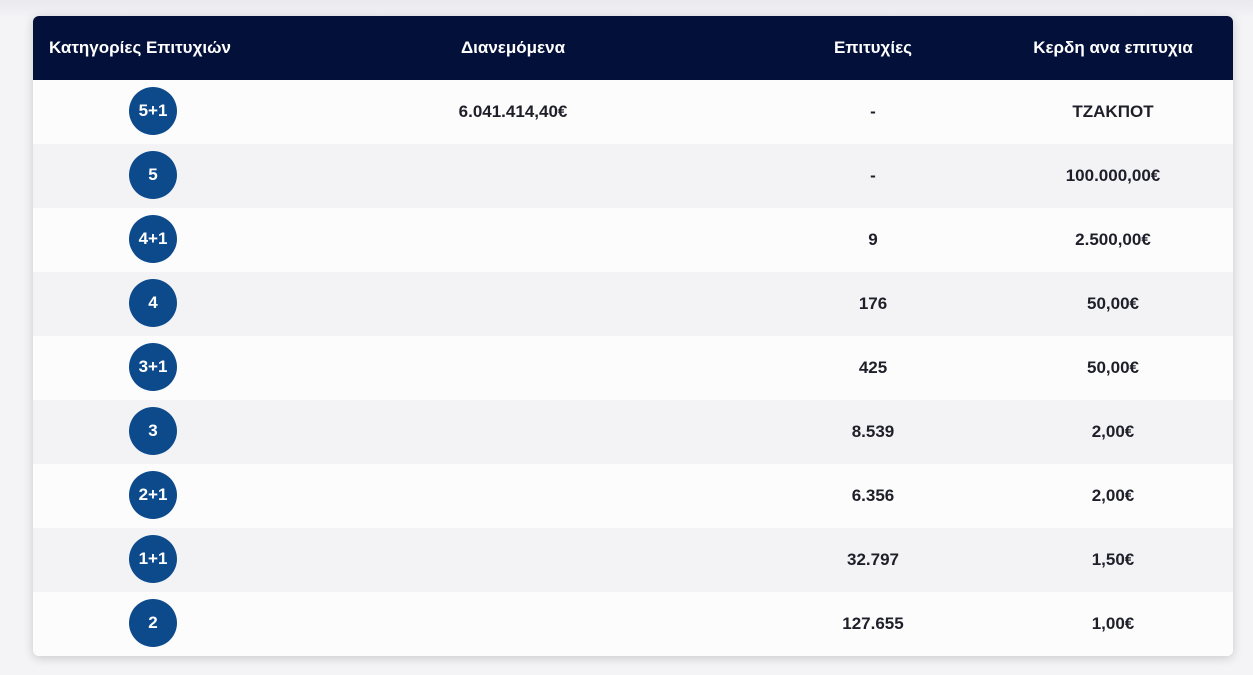 The height and width of the screenshot is (675, 1253). I want to click on table-row: 4+1 9 2.500,00€, so click(633, 240).